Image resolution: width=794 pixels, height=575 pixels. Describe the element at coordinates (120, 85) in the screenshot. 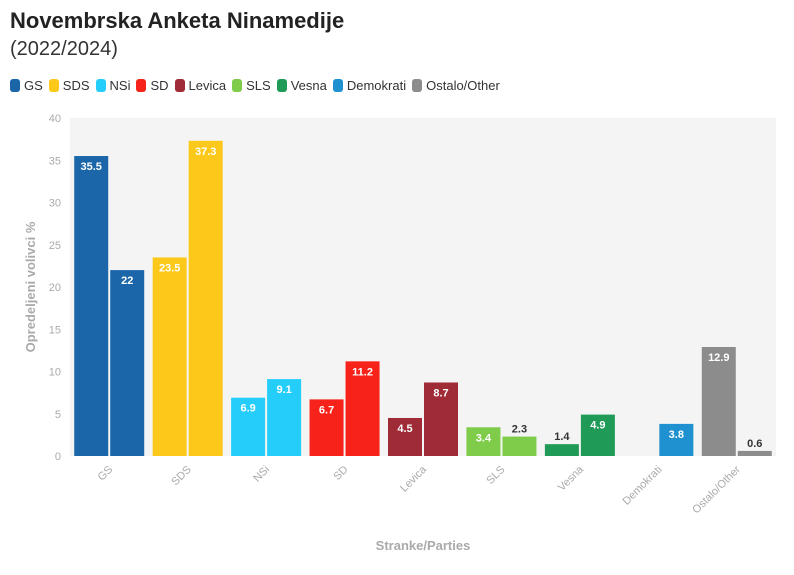

I see `legend-label: NSi` at that location.